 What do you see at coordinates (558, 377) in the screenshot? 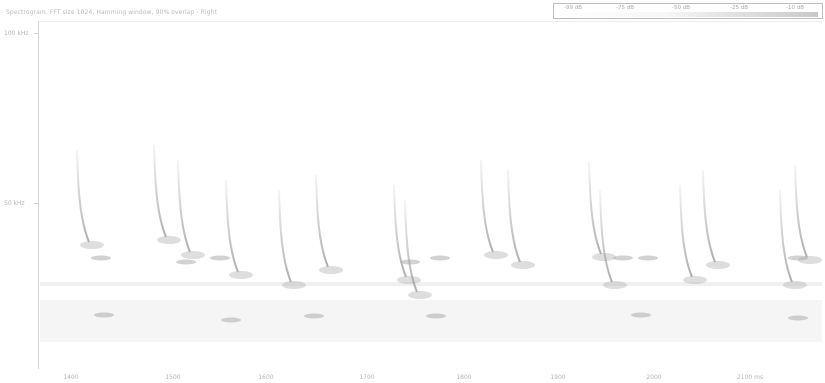
I see `x-axis-label-1900: 1900` at bounding box center [558, 377].